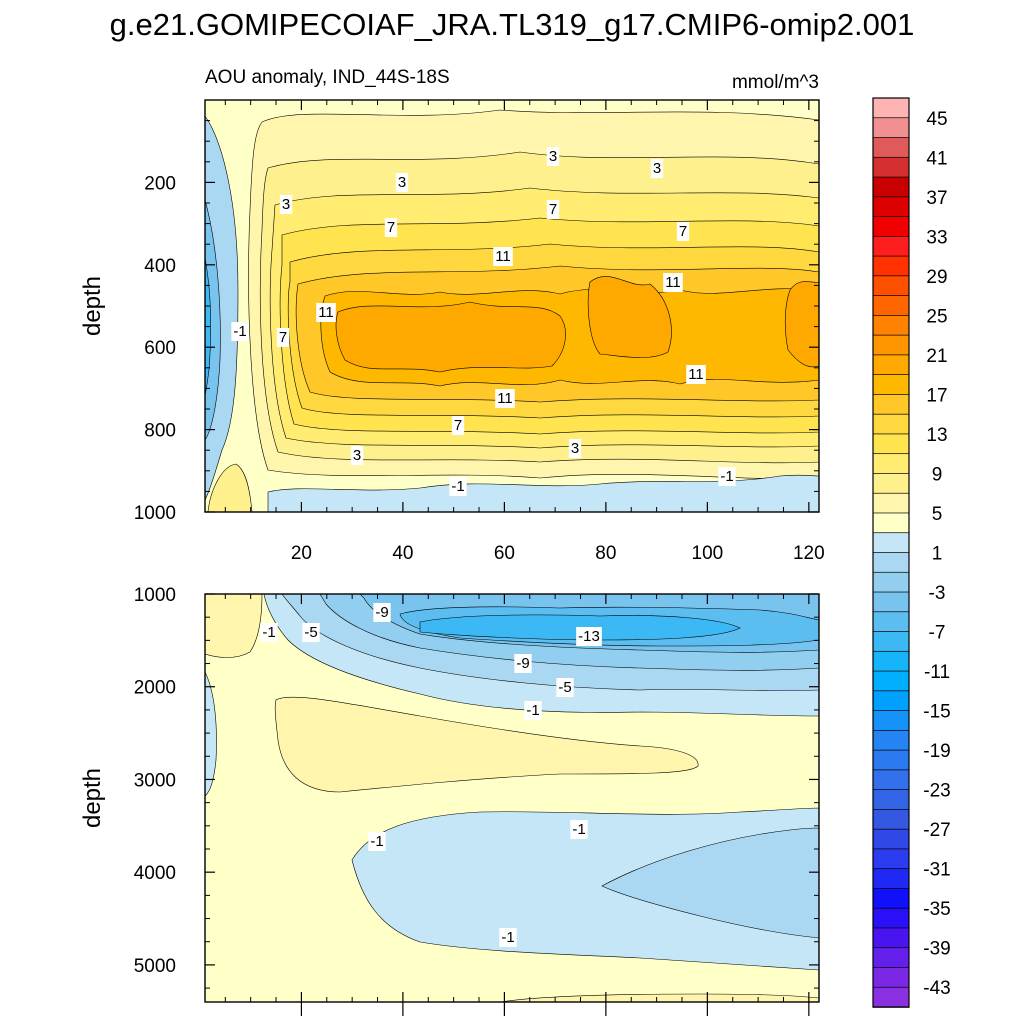  I want to click on colorbar-label: -3, so click(937, 593).